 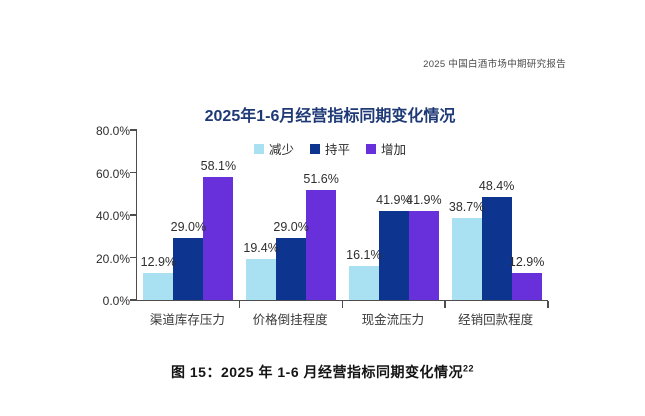 I want to click on bar-value-label: 48.4%, so click(x=496, y=186).